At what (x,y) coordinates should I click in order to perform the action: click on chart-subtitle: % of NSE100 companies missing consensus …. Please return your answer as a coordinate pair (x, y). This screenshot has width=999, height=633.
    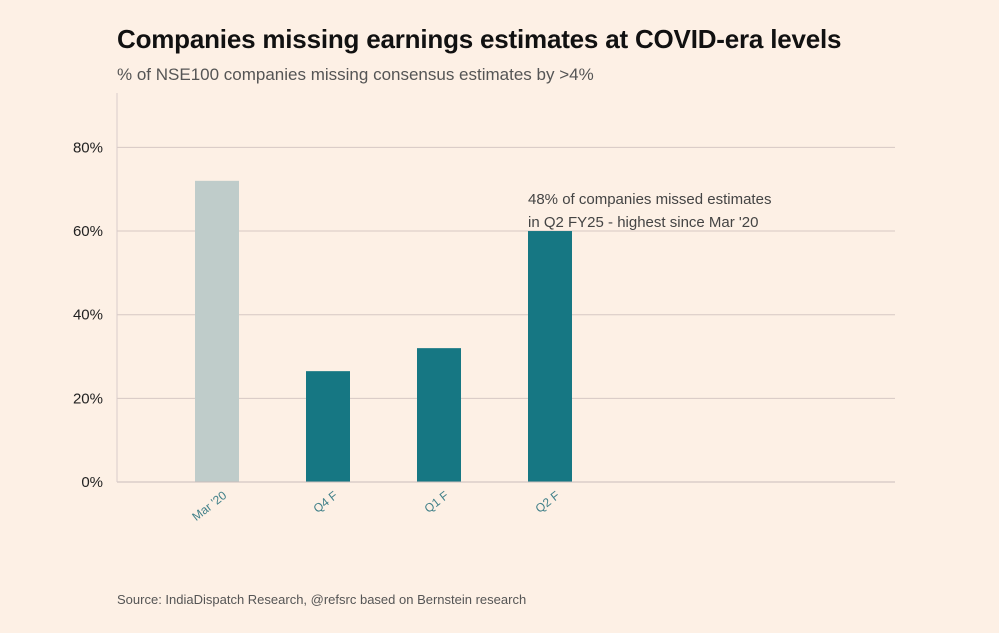
    Looking at the image, I should click on (355, 74).